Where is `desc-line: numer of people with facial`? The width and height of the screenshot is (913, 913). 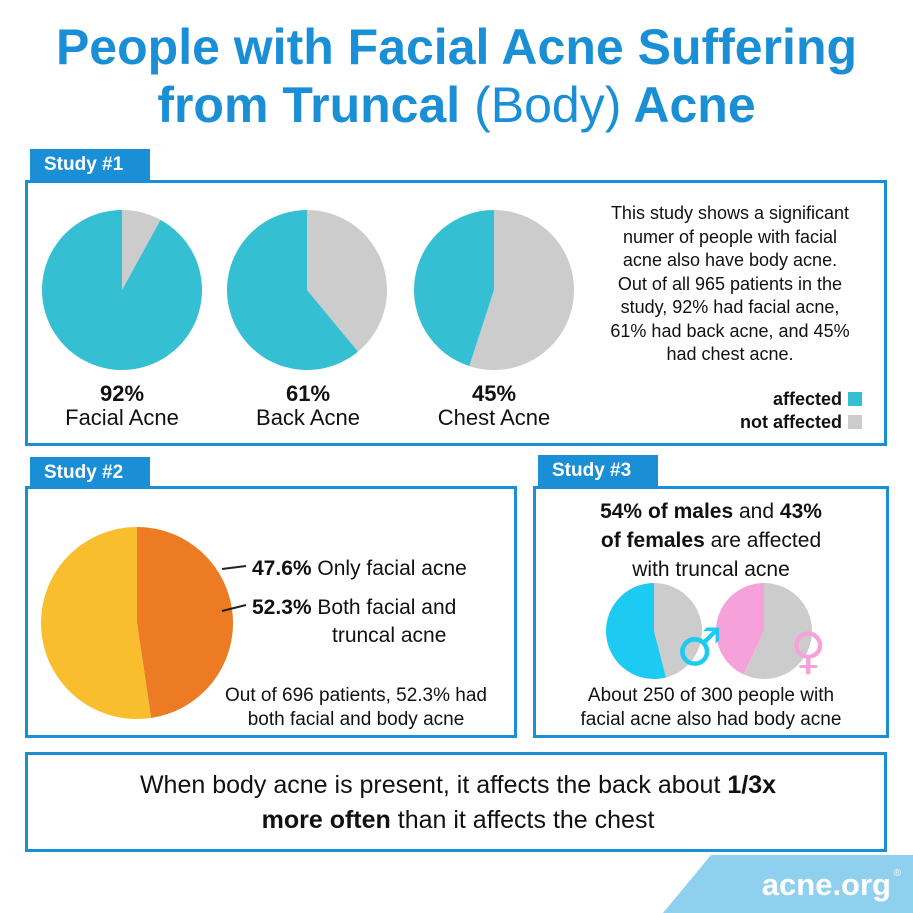 desc-line: numer of people with facial is located at coordinates (730, 236).